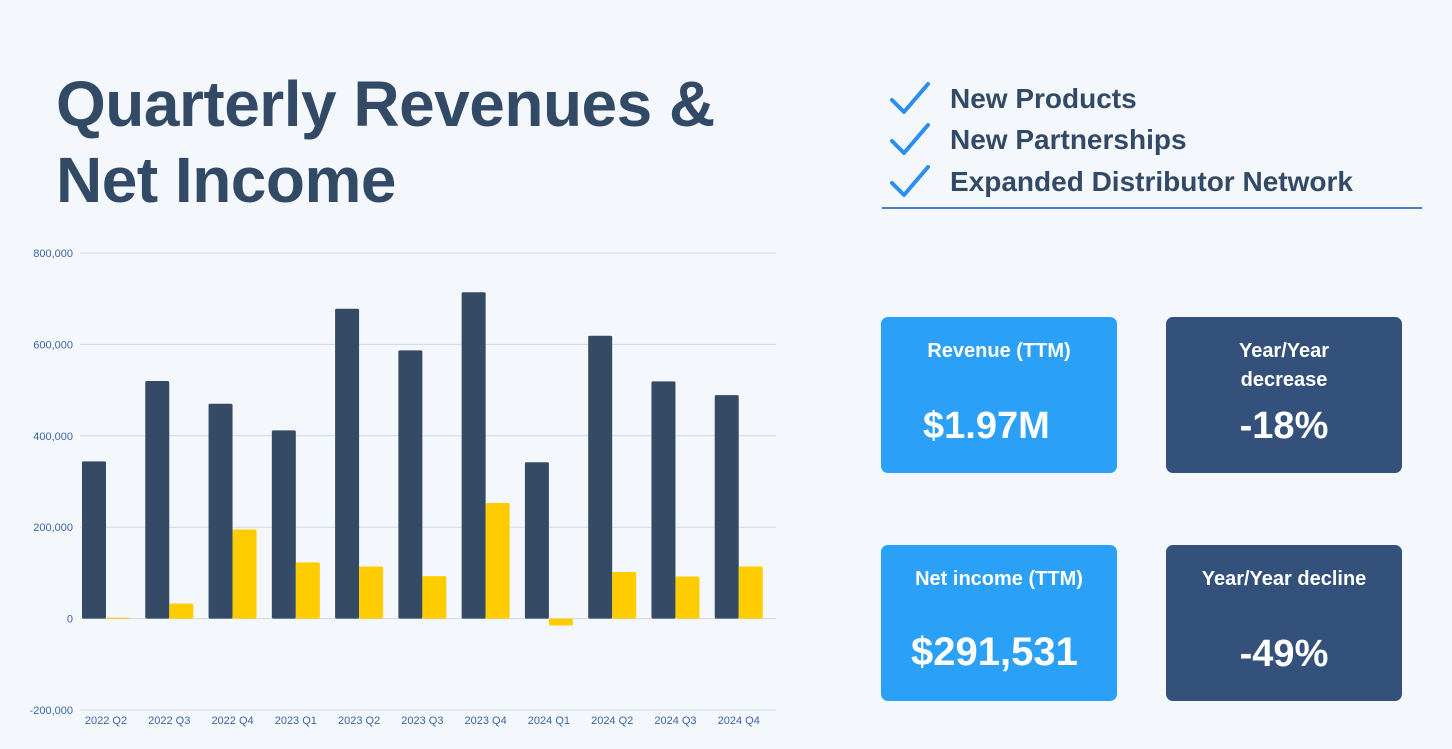 This screenshot has height=749, width=1452. Describe the element at coordinates (70, 620) in the screenshot. I see `y-tick-label: 0` at that location.